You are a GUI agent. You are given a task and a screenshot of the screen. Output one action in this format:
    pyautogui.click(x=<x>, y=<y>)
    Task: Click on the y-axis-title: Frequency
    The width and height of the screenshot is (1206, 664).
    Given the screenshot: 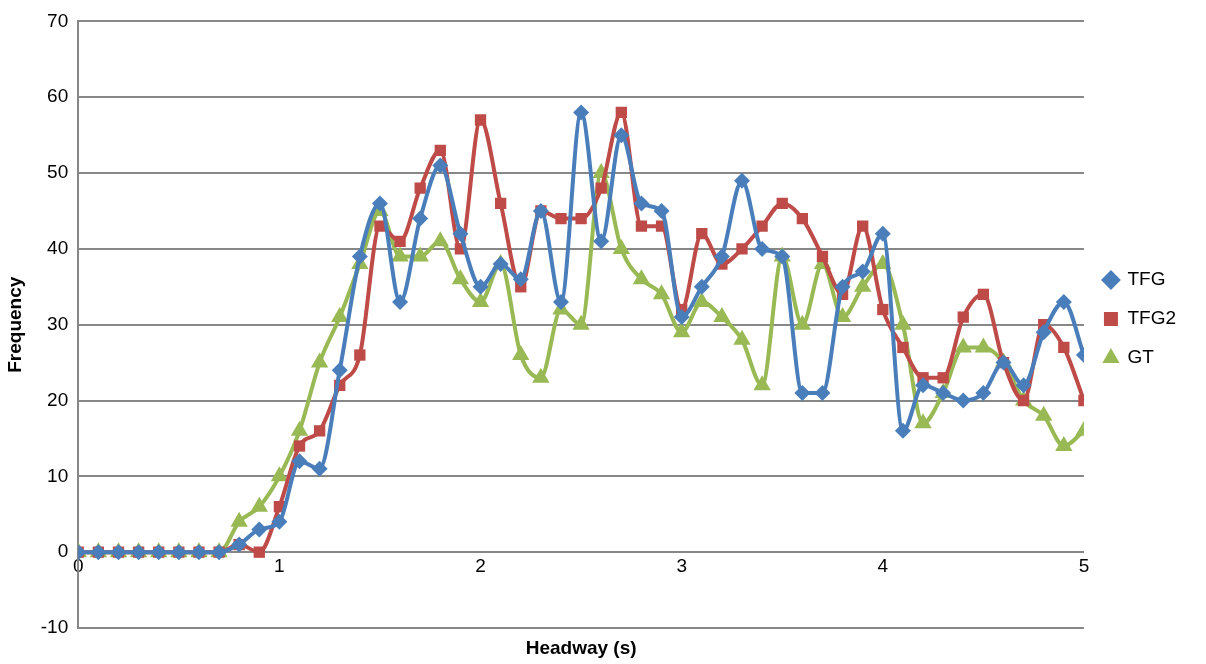 What is the action you would take?
    pyautogui.click(x=14, y=324)
    